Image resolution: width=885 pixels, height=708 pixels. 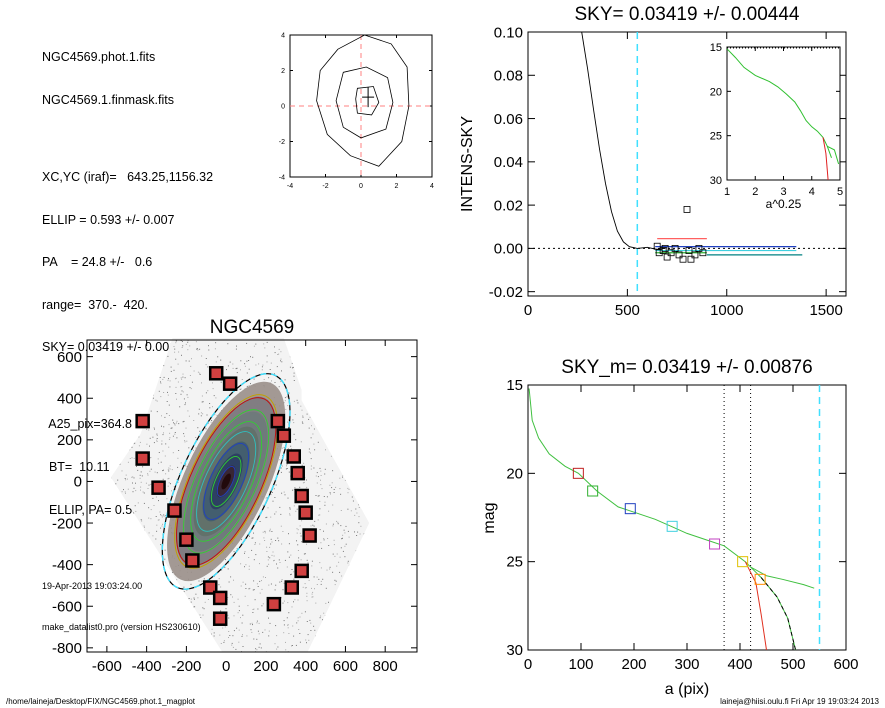 I want to click on magnitude-xtick-label: 600, so click(x=845, y=664).